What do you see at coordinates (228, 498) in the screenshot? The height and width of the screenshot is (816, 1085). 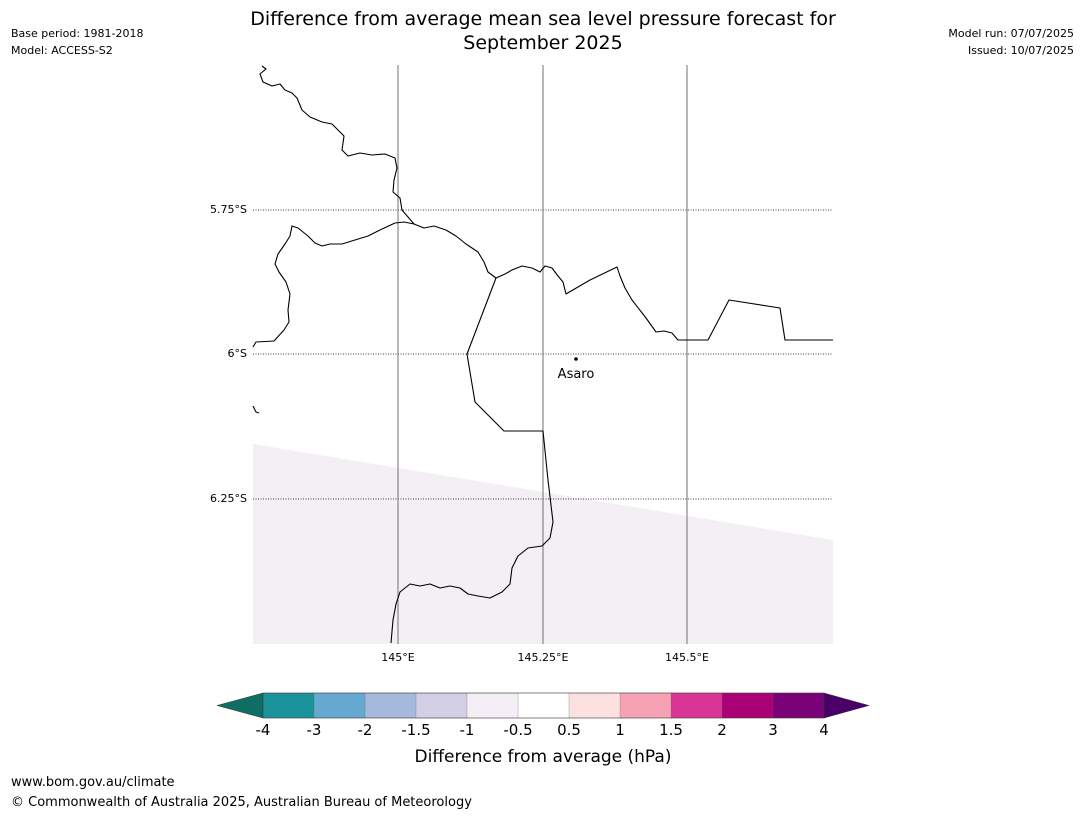 I see `lat-label-6.25S: 6.25°S` at bounding box center [228, 498].